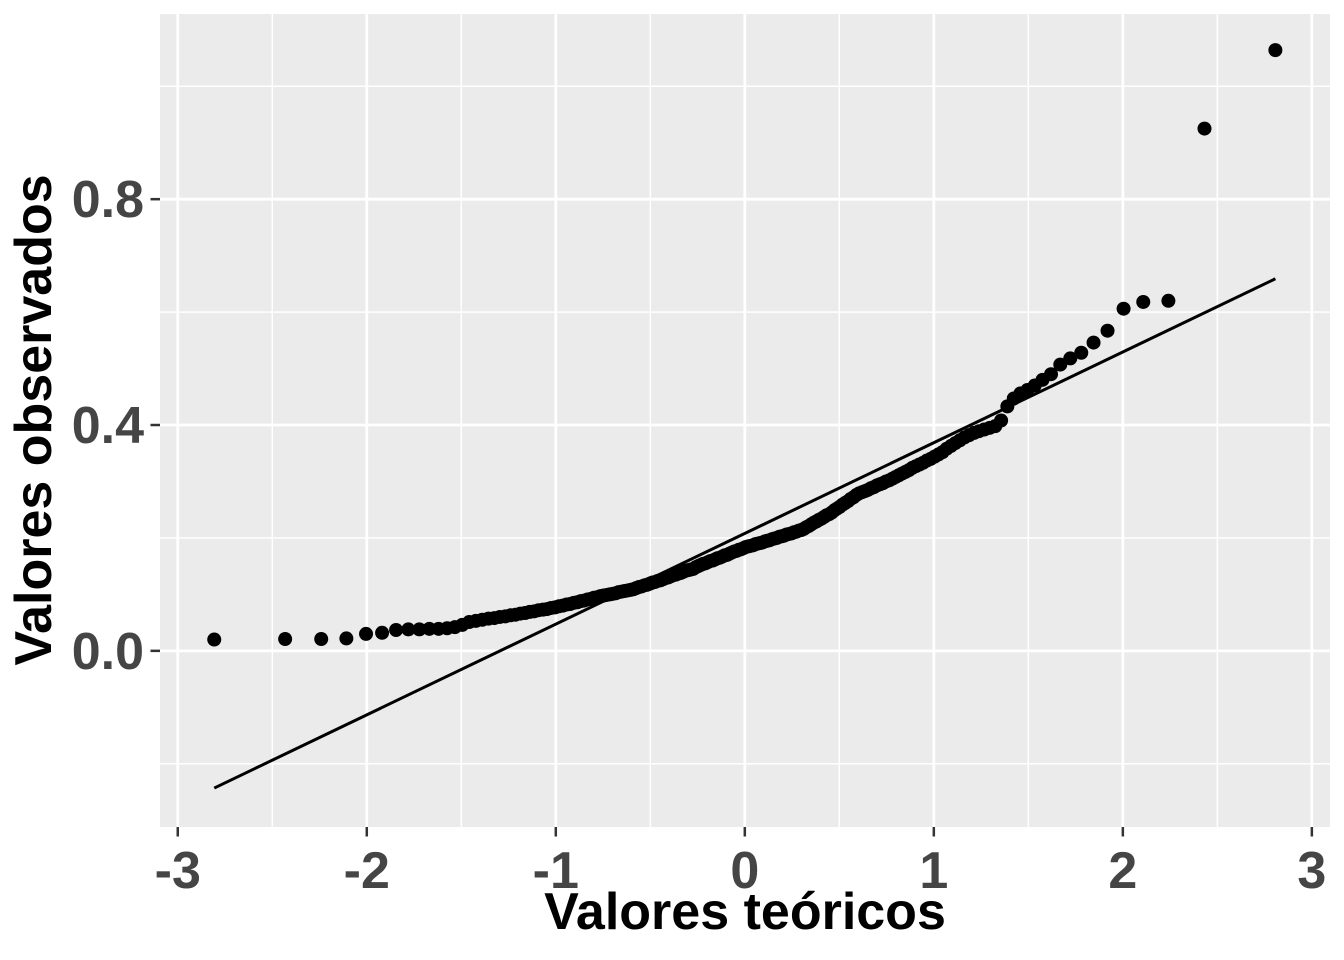 The image size is (1344, 960). I want to click on x-tick-label: -1, so click(556, 871).